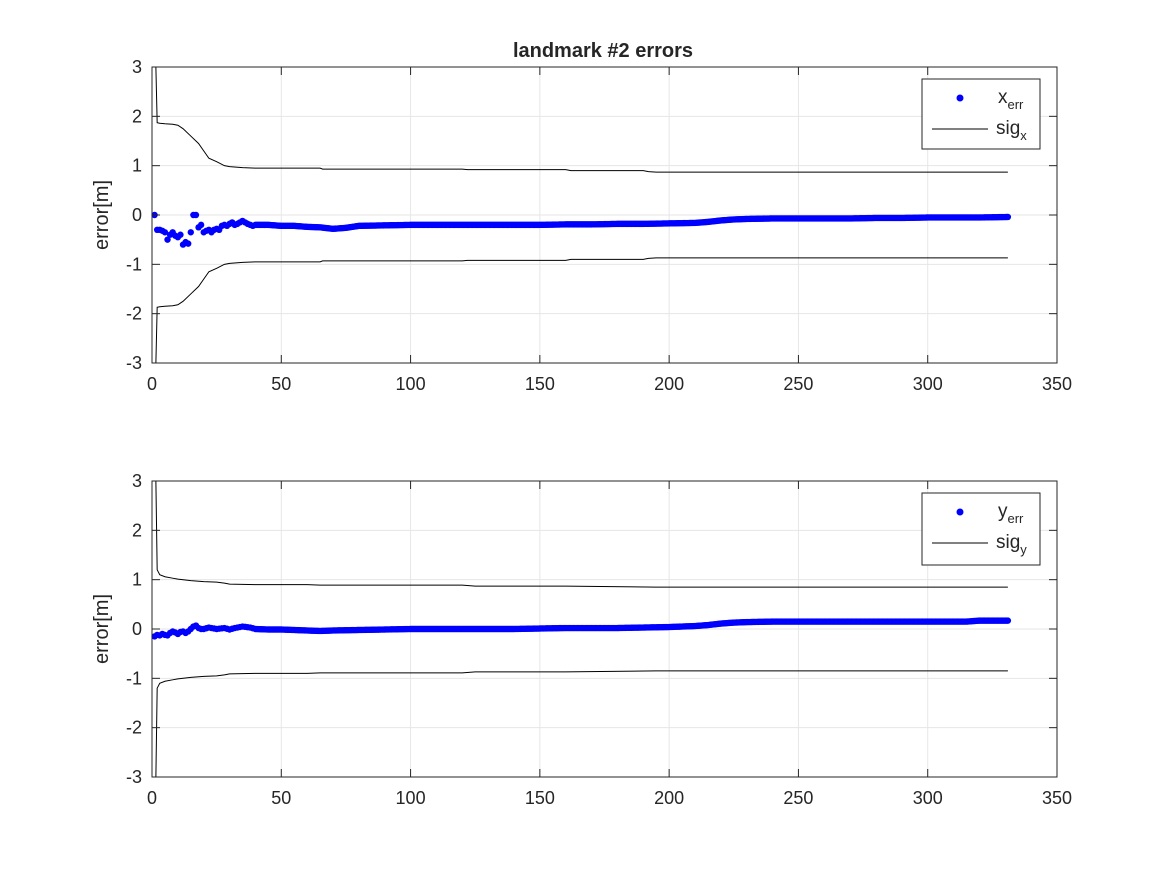  What do you see at coordinates (1023, 135) in the screenshot?
I see `legend-label-band-sub: x` at bounding box center [1023, 135].